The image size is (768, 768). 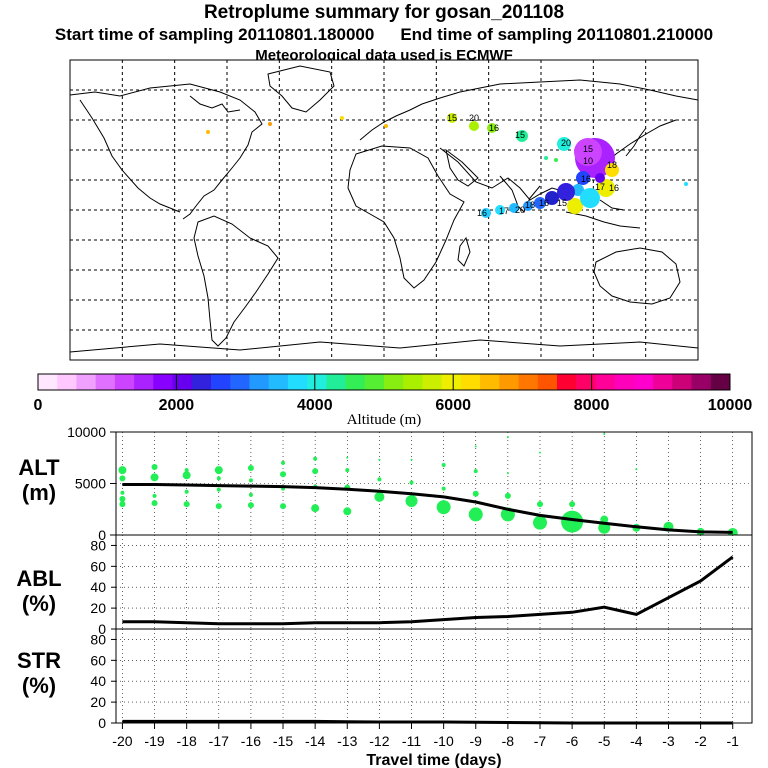 I want to click on altitude-colorbar, so click(x=384, y=382).